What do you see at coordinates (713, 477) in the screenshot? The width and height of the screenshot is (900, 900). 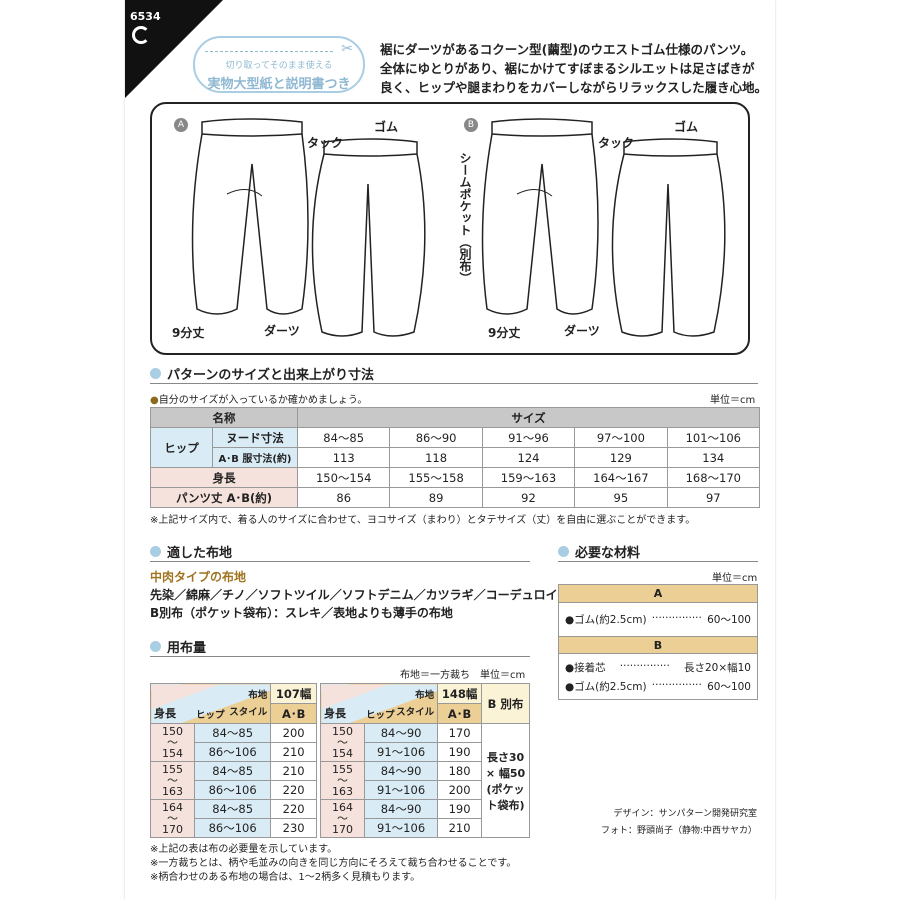 I see `cell: 168〜170` at bounding box center [713, 477].